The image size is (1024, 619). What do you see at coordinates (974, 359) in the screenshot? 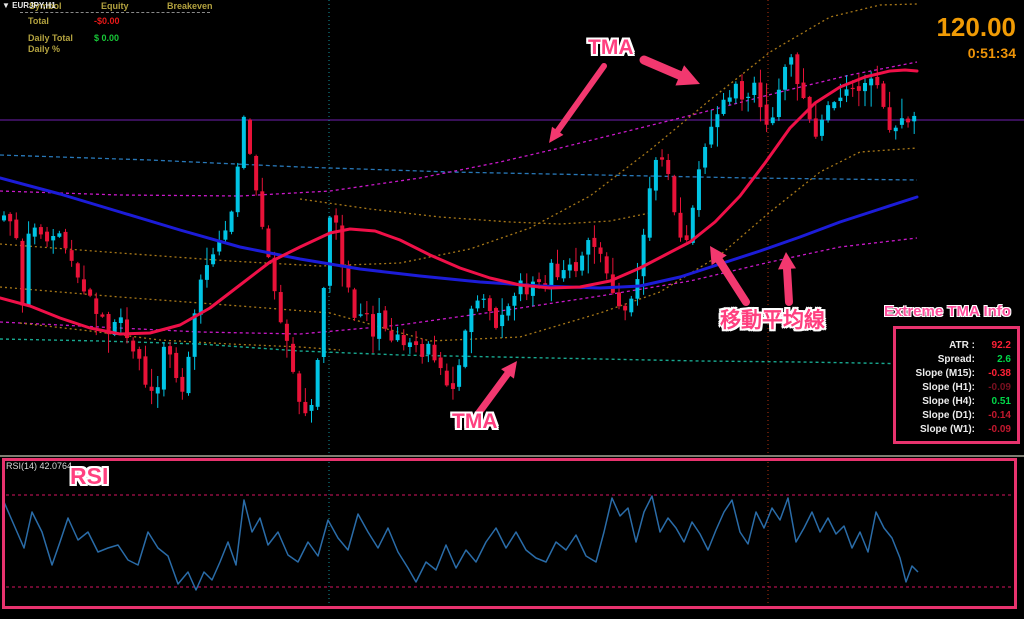
I see `tma-info-row: Spread: 2.6` at bounding box center [974, 359].